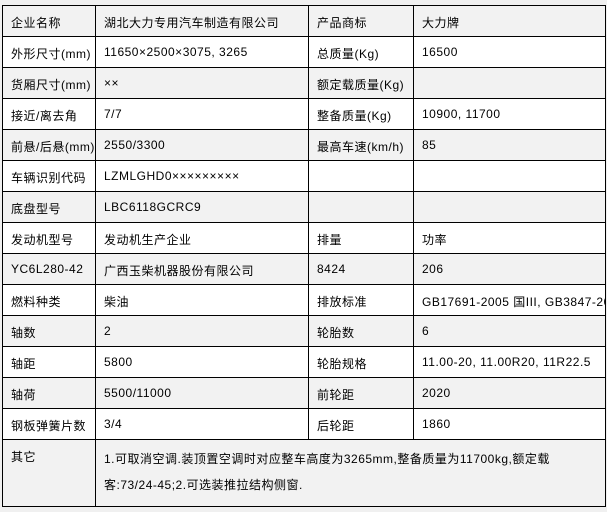  I want to click on table-row: 底盘型号 LBC6118GCRC9, so click(304, 207).